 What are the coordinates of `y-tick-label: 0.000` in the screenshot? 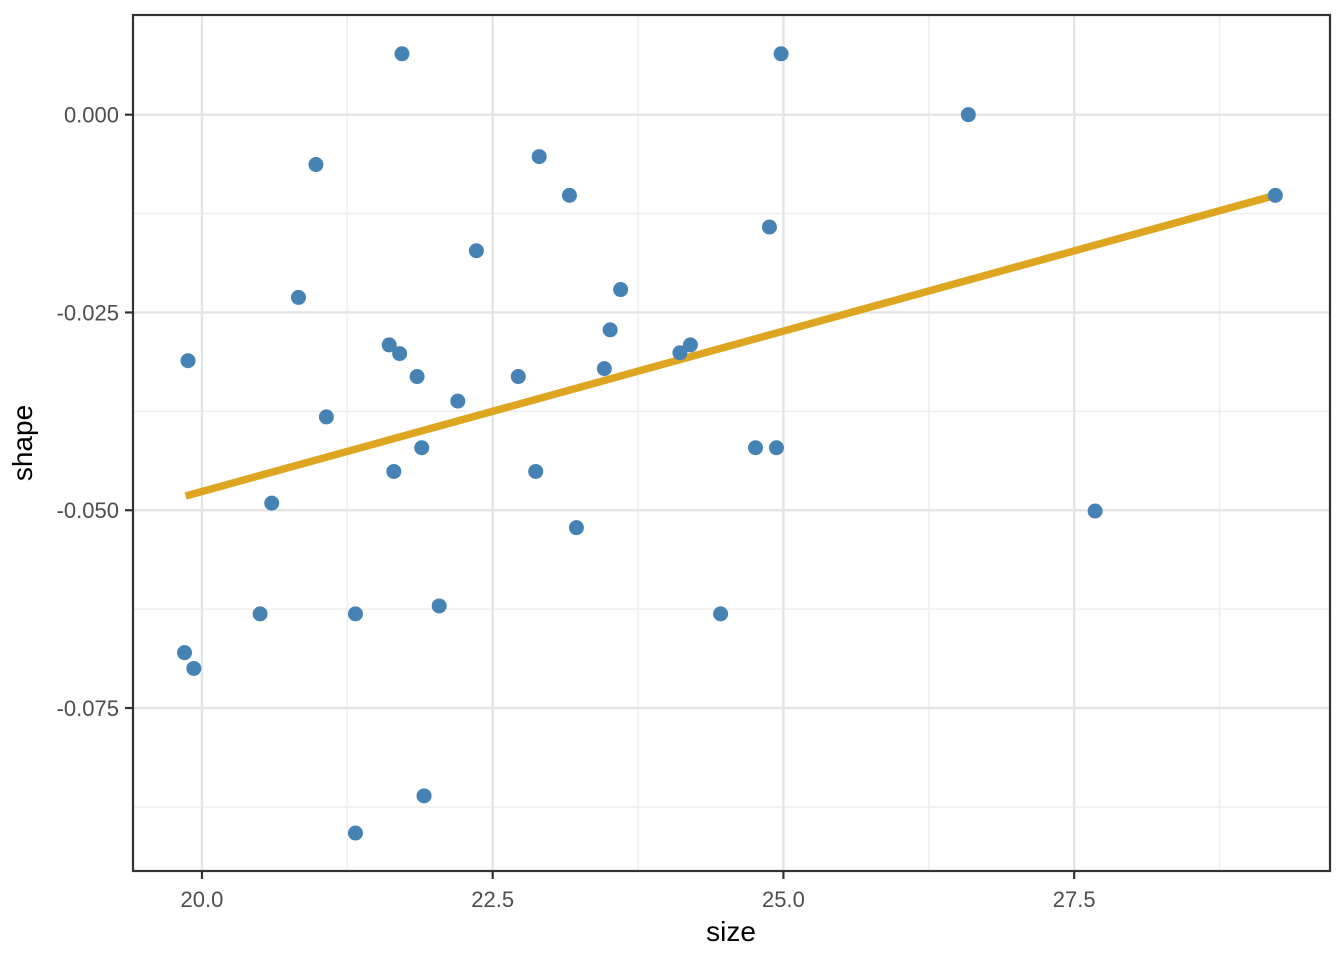 It's located at (91, 115).